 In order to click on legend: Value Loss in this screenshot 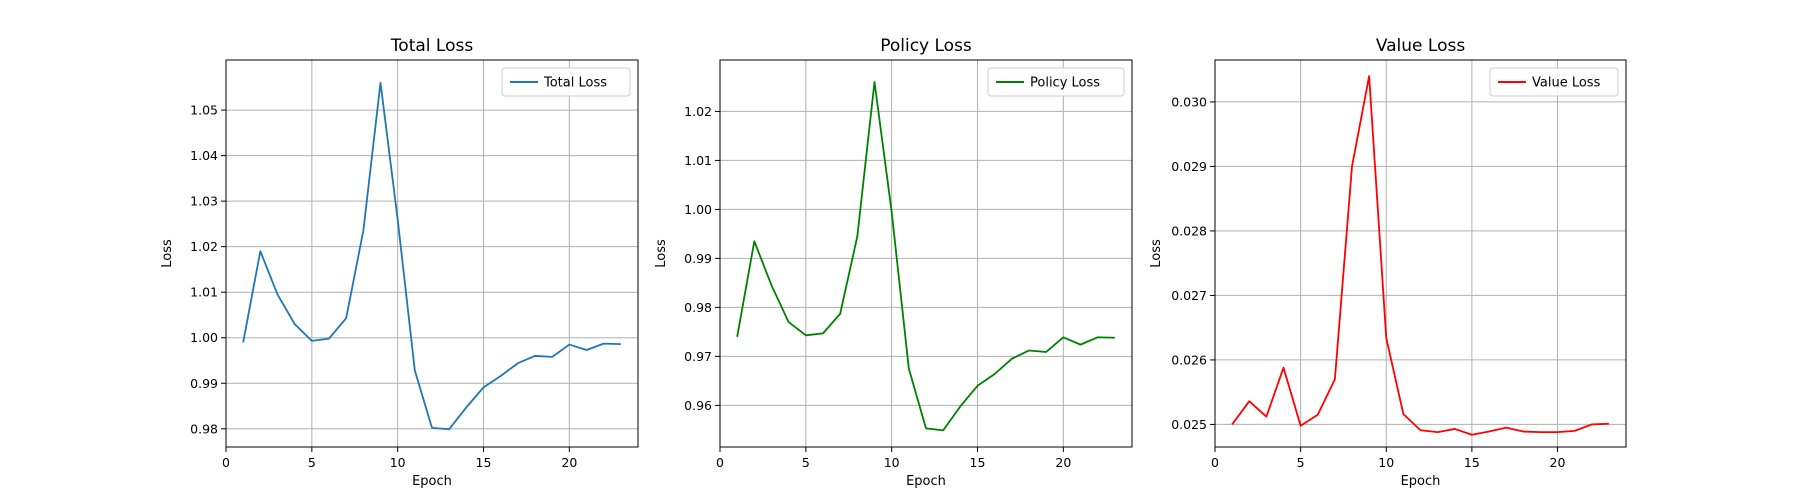, I will do `click(1554, 82)`.